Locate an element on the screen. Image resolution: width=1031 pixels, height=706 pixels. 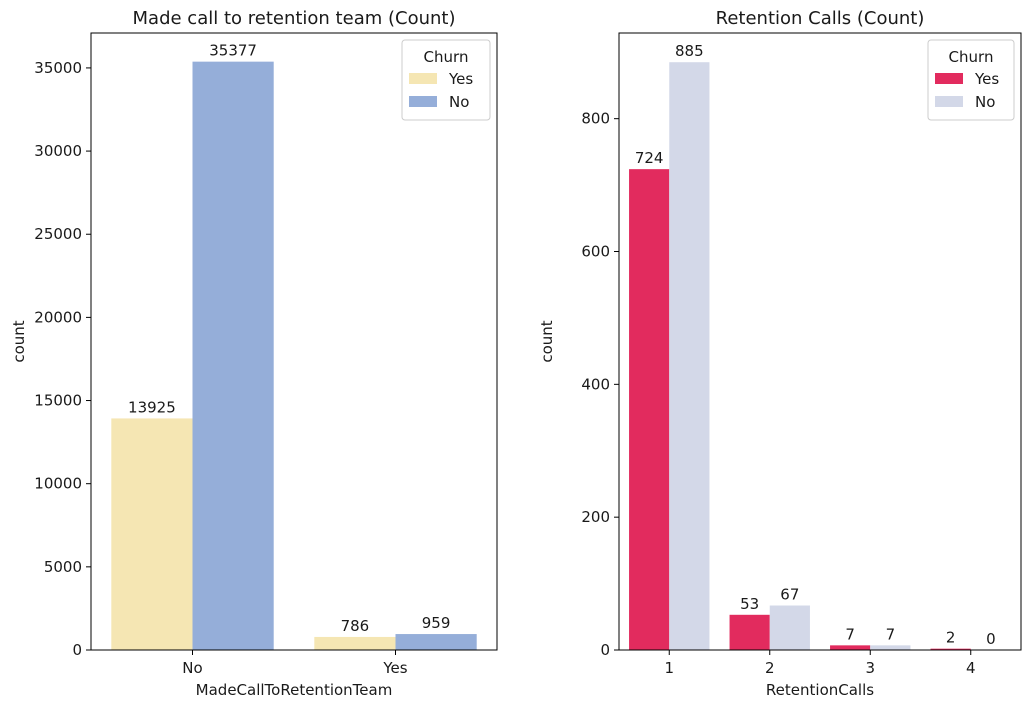
data-label: 13925 is located at coordinates (152, 407).